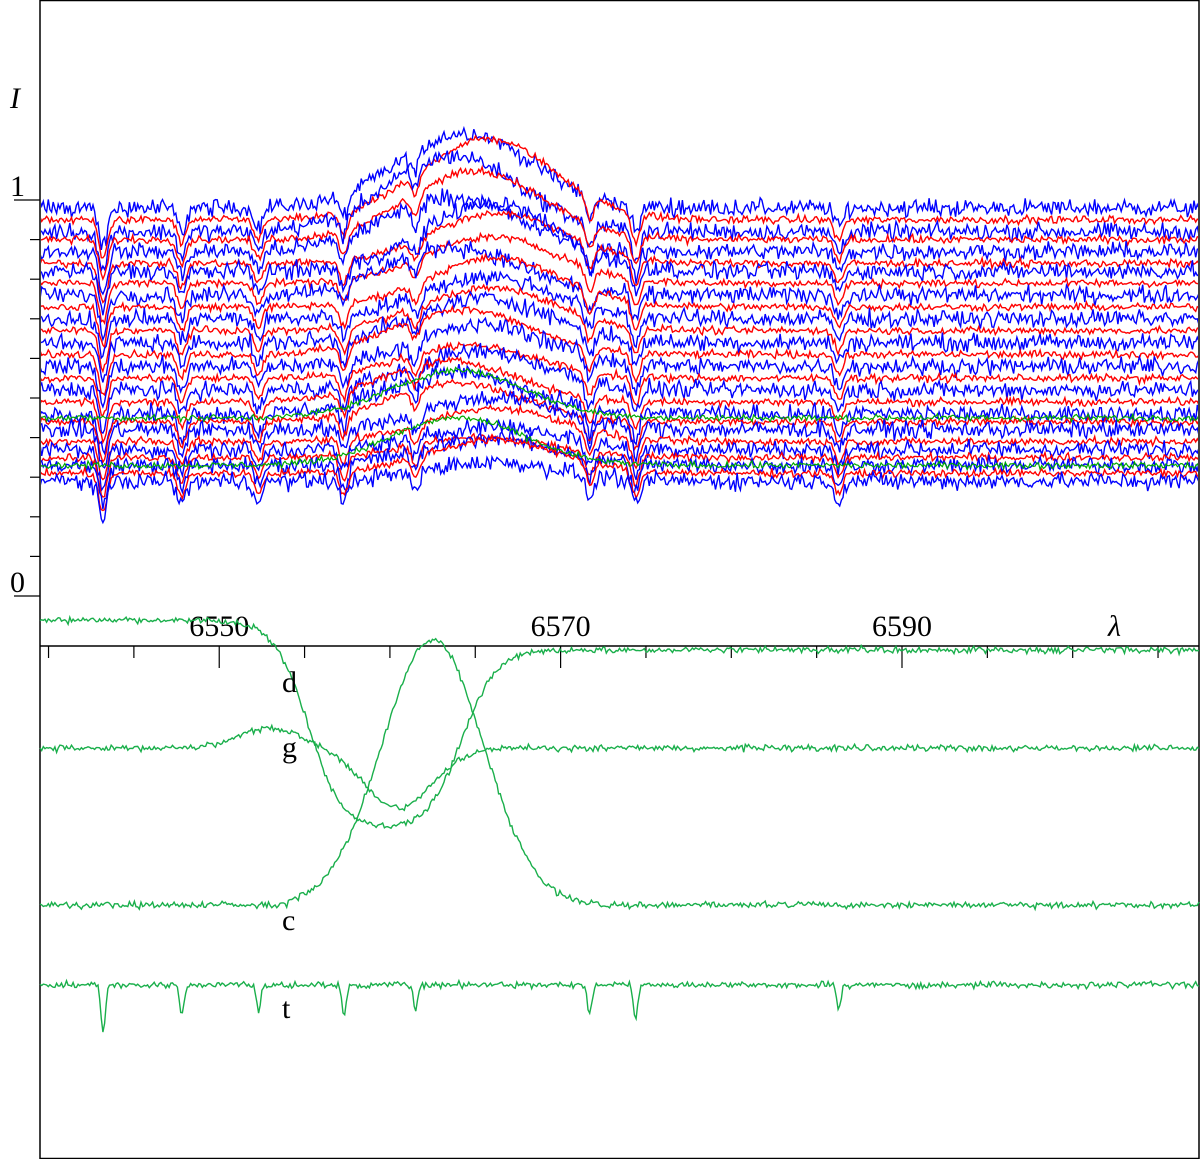 The image size is (1200, 1159). I want to click on component-label-c: c, so click(288, 920).